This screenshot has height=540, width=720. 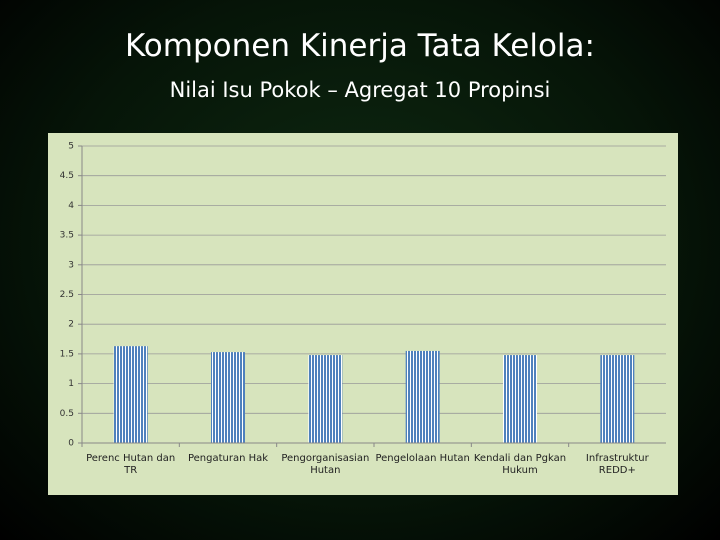 What do you see at coordinates (71, 206) in the screenshot?
I see `y-tick-label: 4` at bounding box center [71, 206].